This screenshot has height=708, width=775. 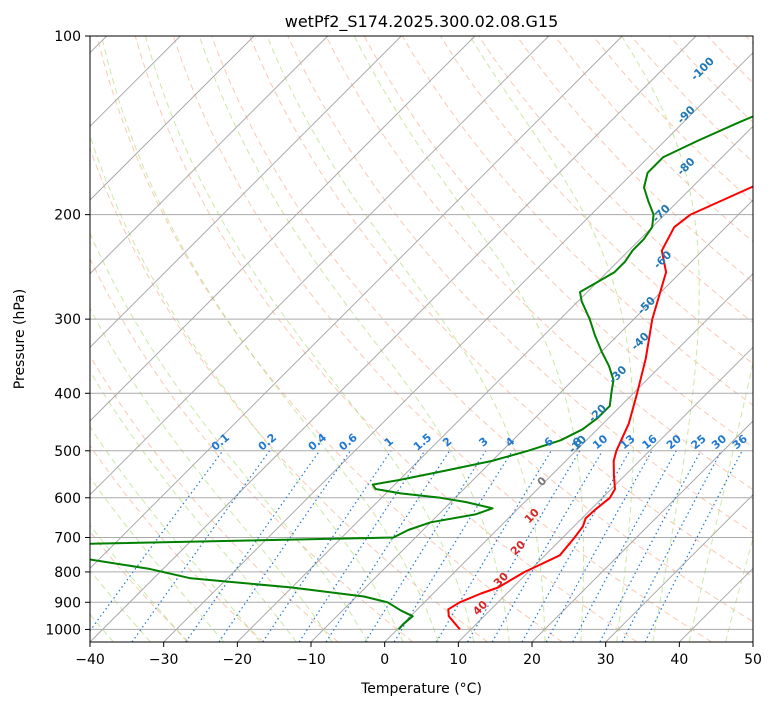 I want to click on y-tick-label: 500, so click(x=67, y=452).